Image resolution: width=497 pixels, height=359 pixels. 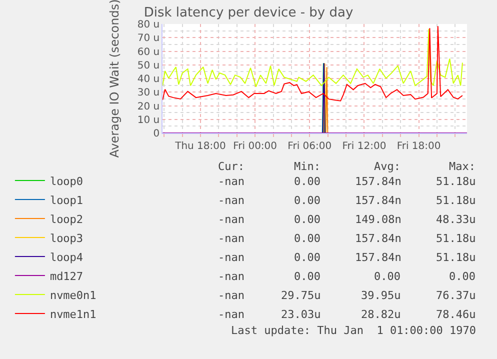 What do you see at coordinates (255, 146) in the screenshot?
I see `x-tick-label: Fri 00:00` at bounding box center [255, 146].